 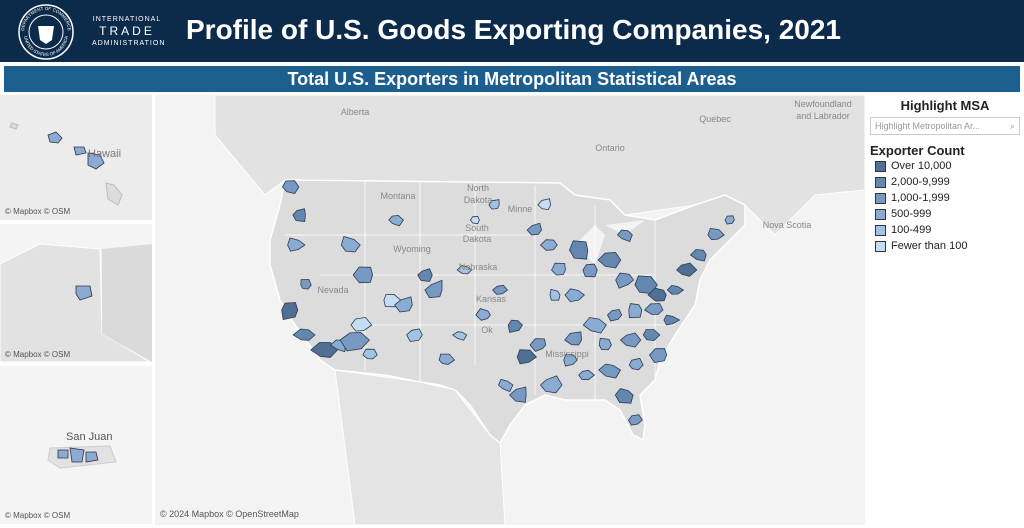 I want to click on legend-label: 1,000-1,999, so click(x=920, y=198).